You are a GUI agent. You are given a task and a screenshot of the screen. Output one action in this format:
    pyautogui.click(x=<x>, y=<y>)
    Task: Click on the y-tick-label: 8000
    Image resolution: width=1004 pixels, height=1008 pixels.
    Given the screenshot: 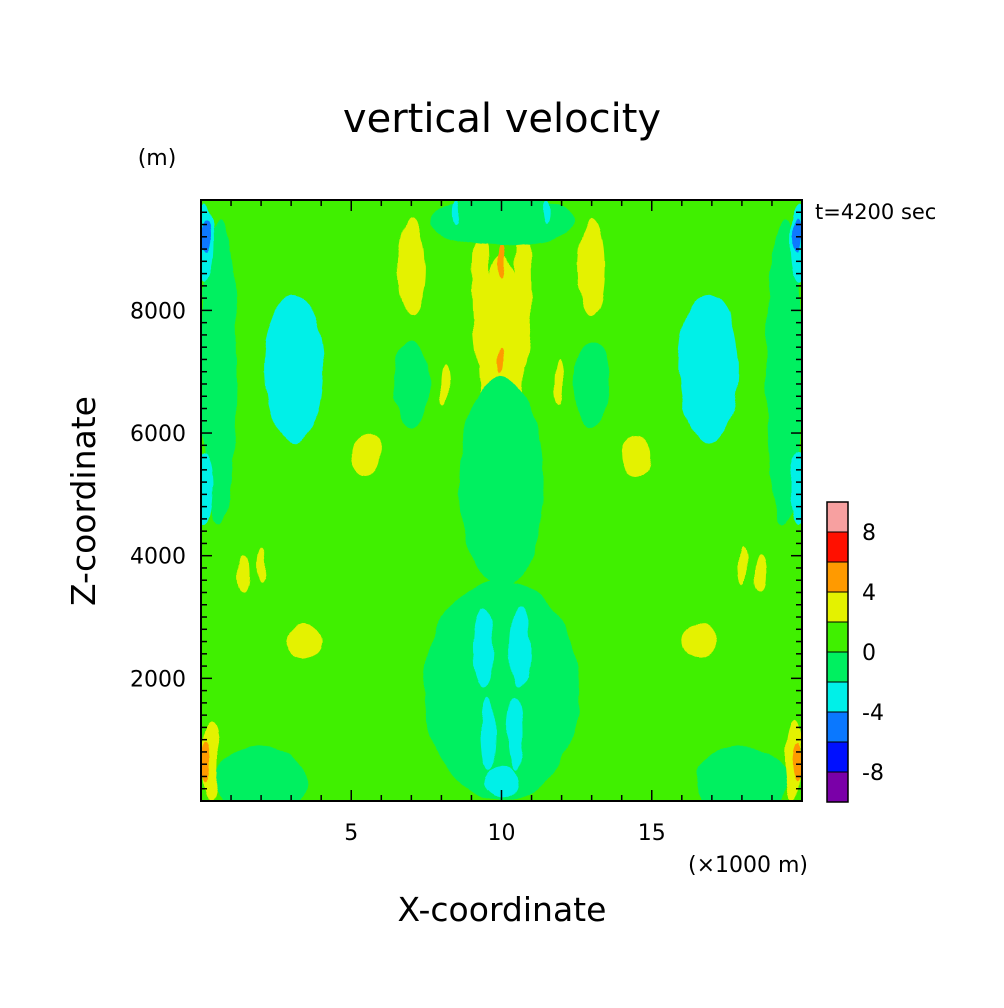 What is the action you would take?
    pyautogui.click(x=158, y=311)
    